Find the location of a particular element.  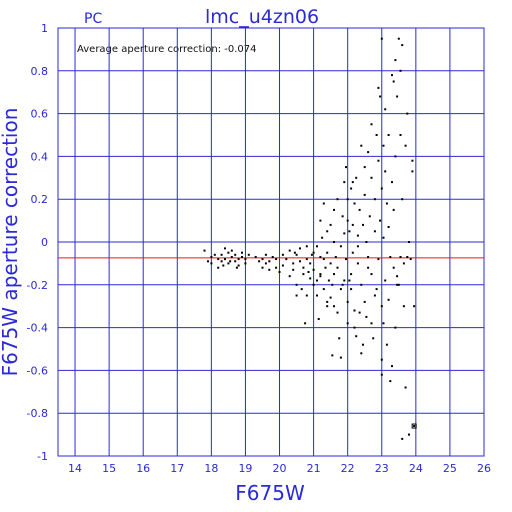

x-tick-label: 21 is located at coordinates (314, 468).